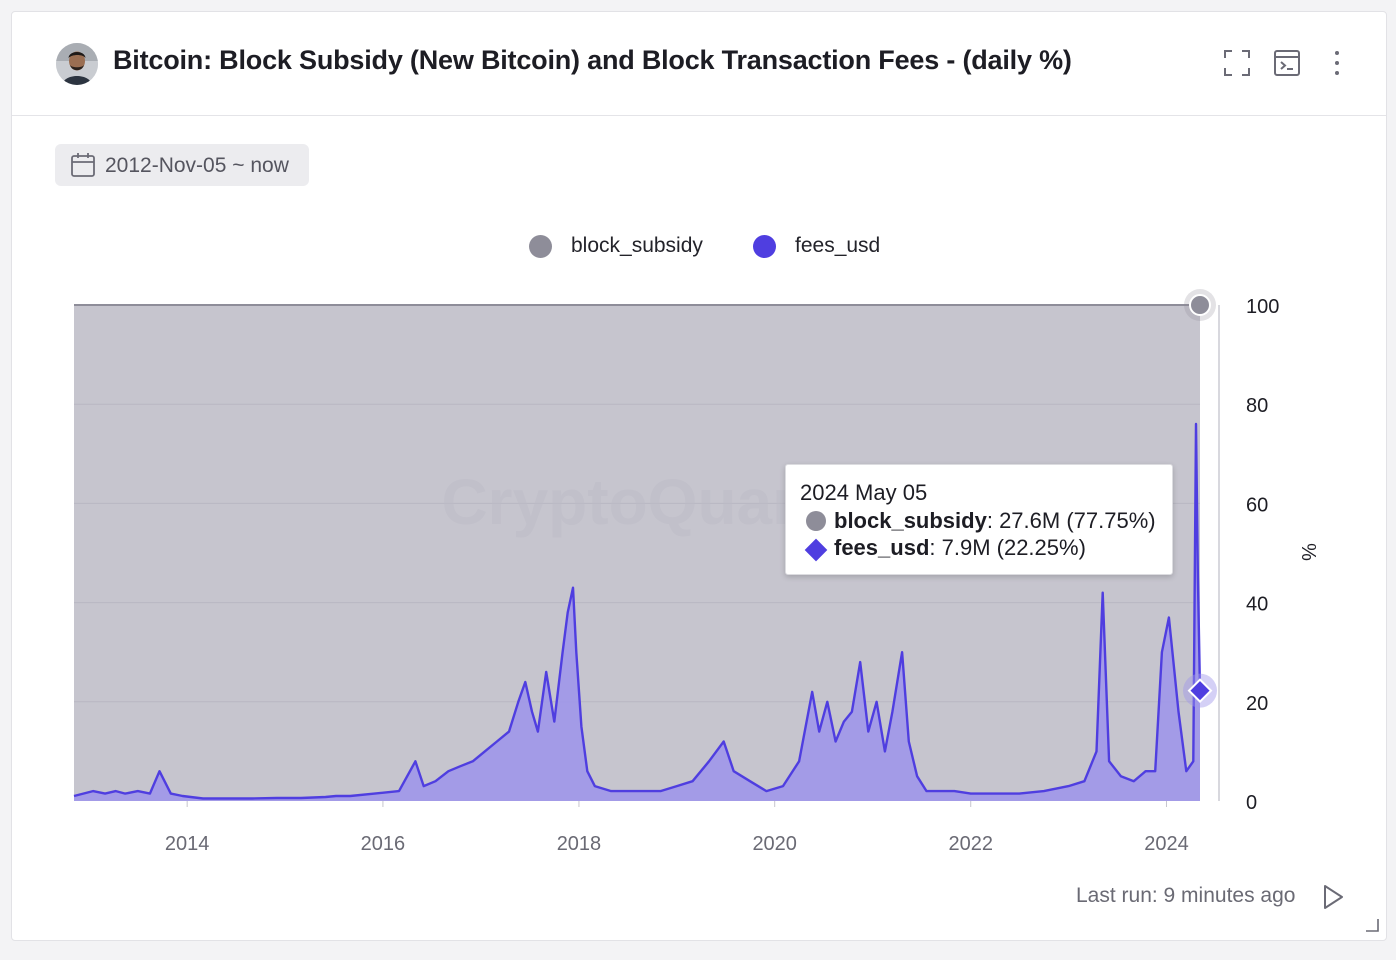  Describe the element at coordinates (1251, 803) in the screenshot. I see `y-tick-label: 0` at that location.